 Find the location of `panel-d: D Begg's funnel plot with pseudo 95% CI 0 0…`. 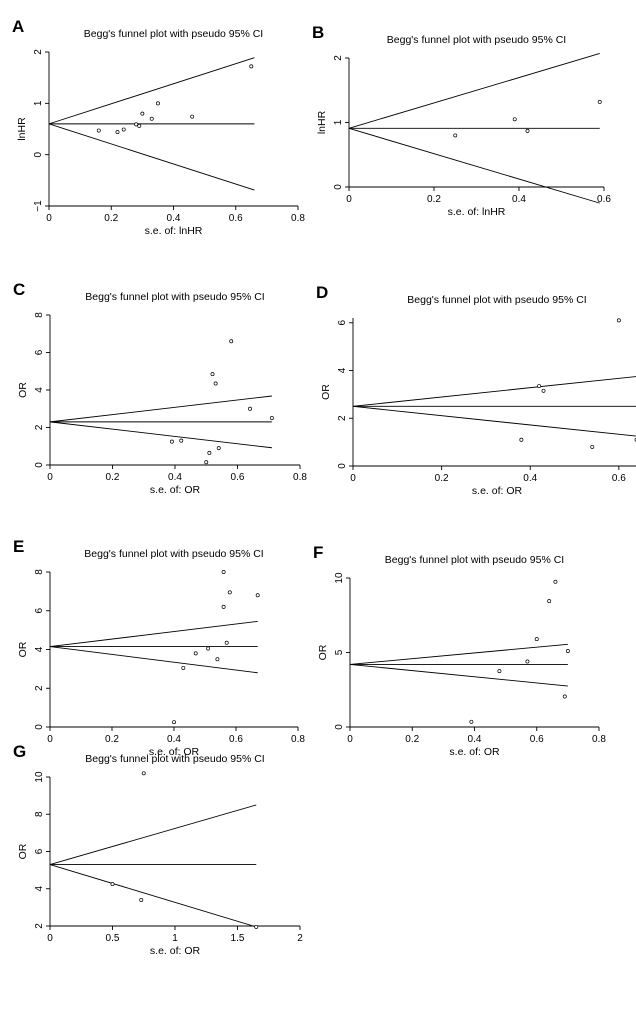

panel-d: D Begg's funnel plot with pseudo 95% CI 0 0… is located at coordinates (476, 390).